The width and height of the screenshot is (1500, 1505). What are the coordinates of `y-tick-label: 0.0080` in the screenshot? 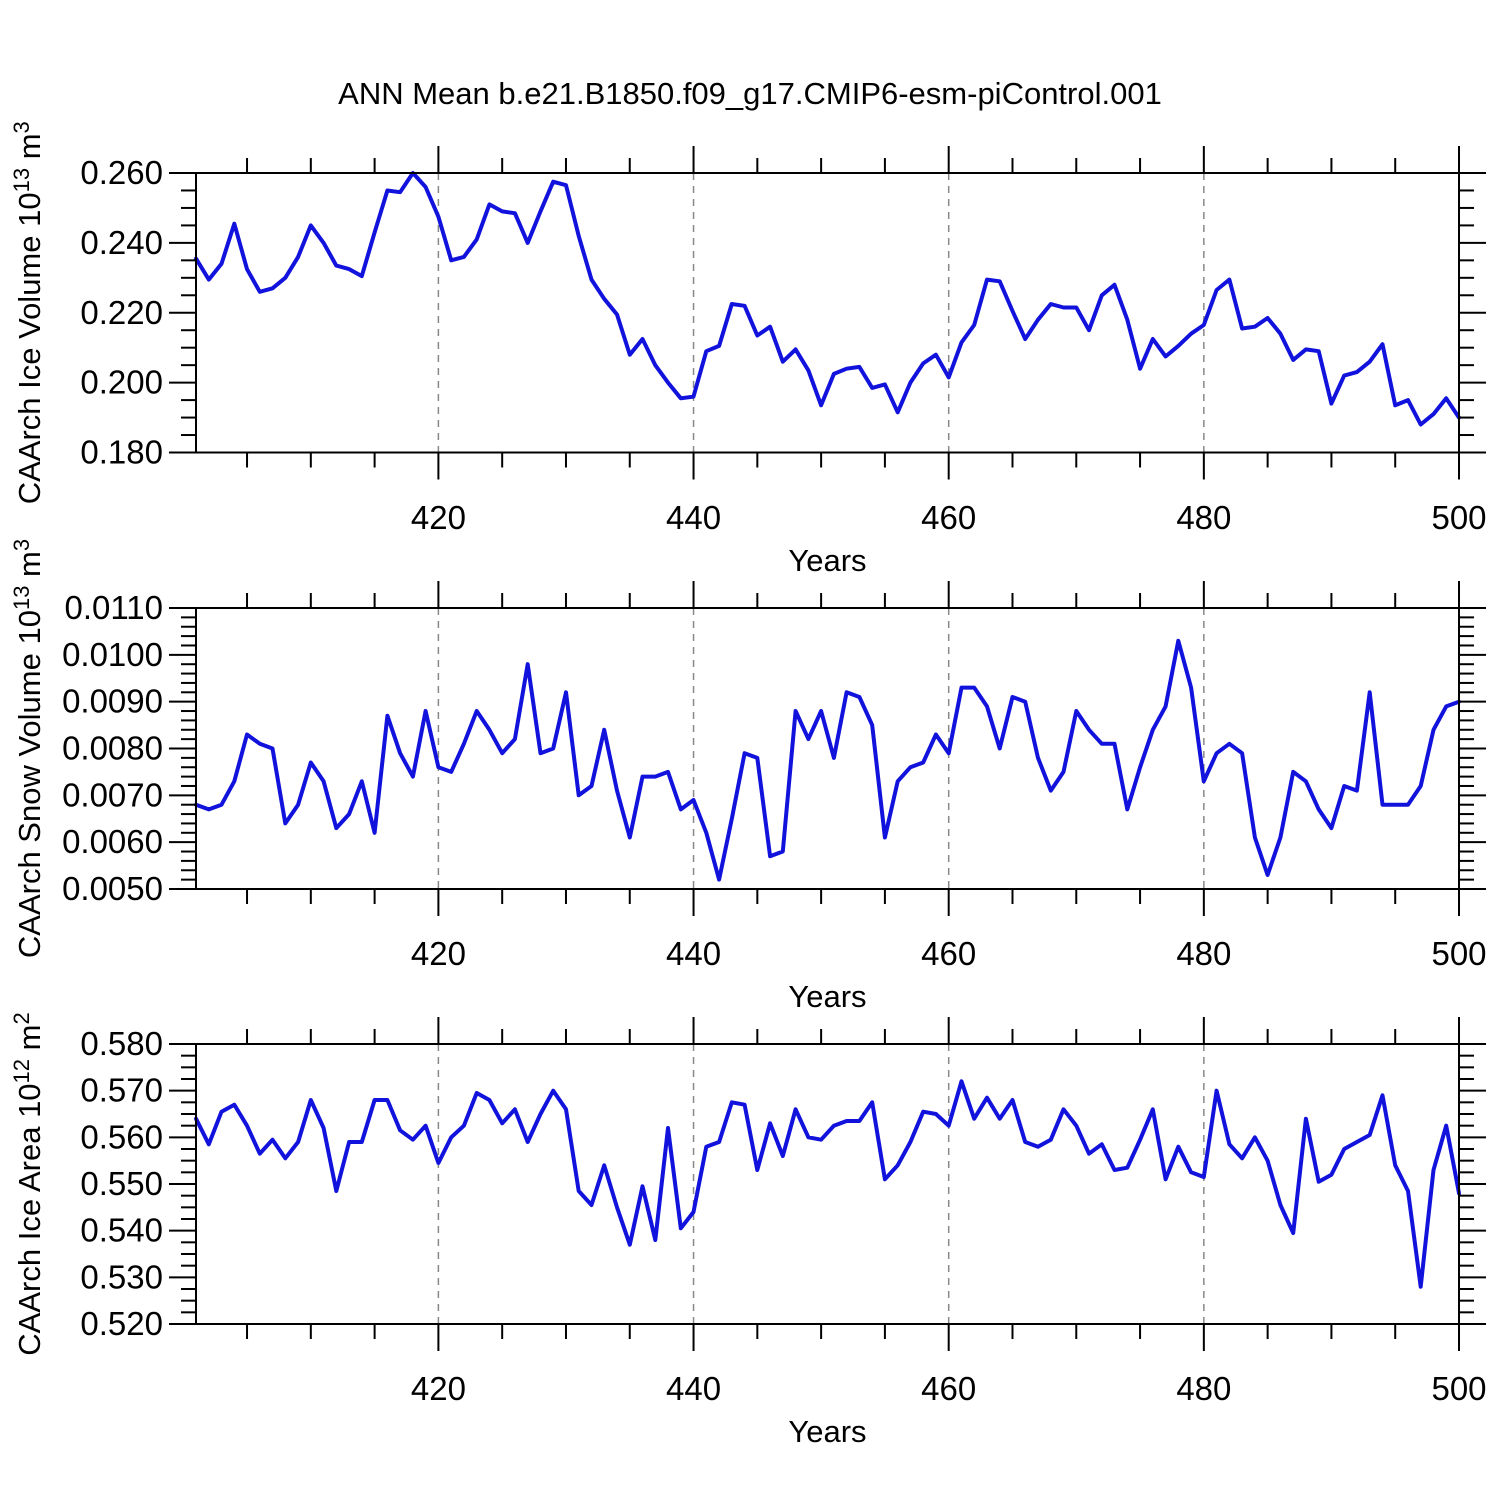 It's located at (112, 748).